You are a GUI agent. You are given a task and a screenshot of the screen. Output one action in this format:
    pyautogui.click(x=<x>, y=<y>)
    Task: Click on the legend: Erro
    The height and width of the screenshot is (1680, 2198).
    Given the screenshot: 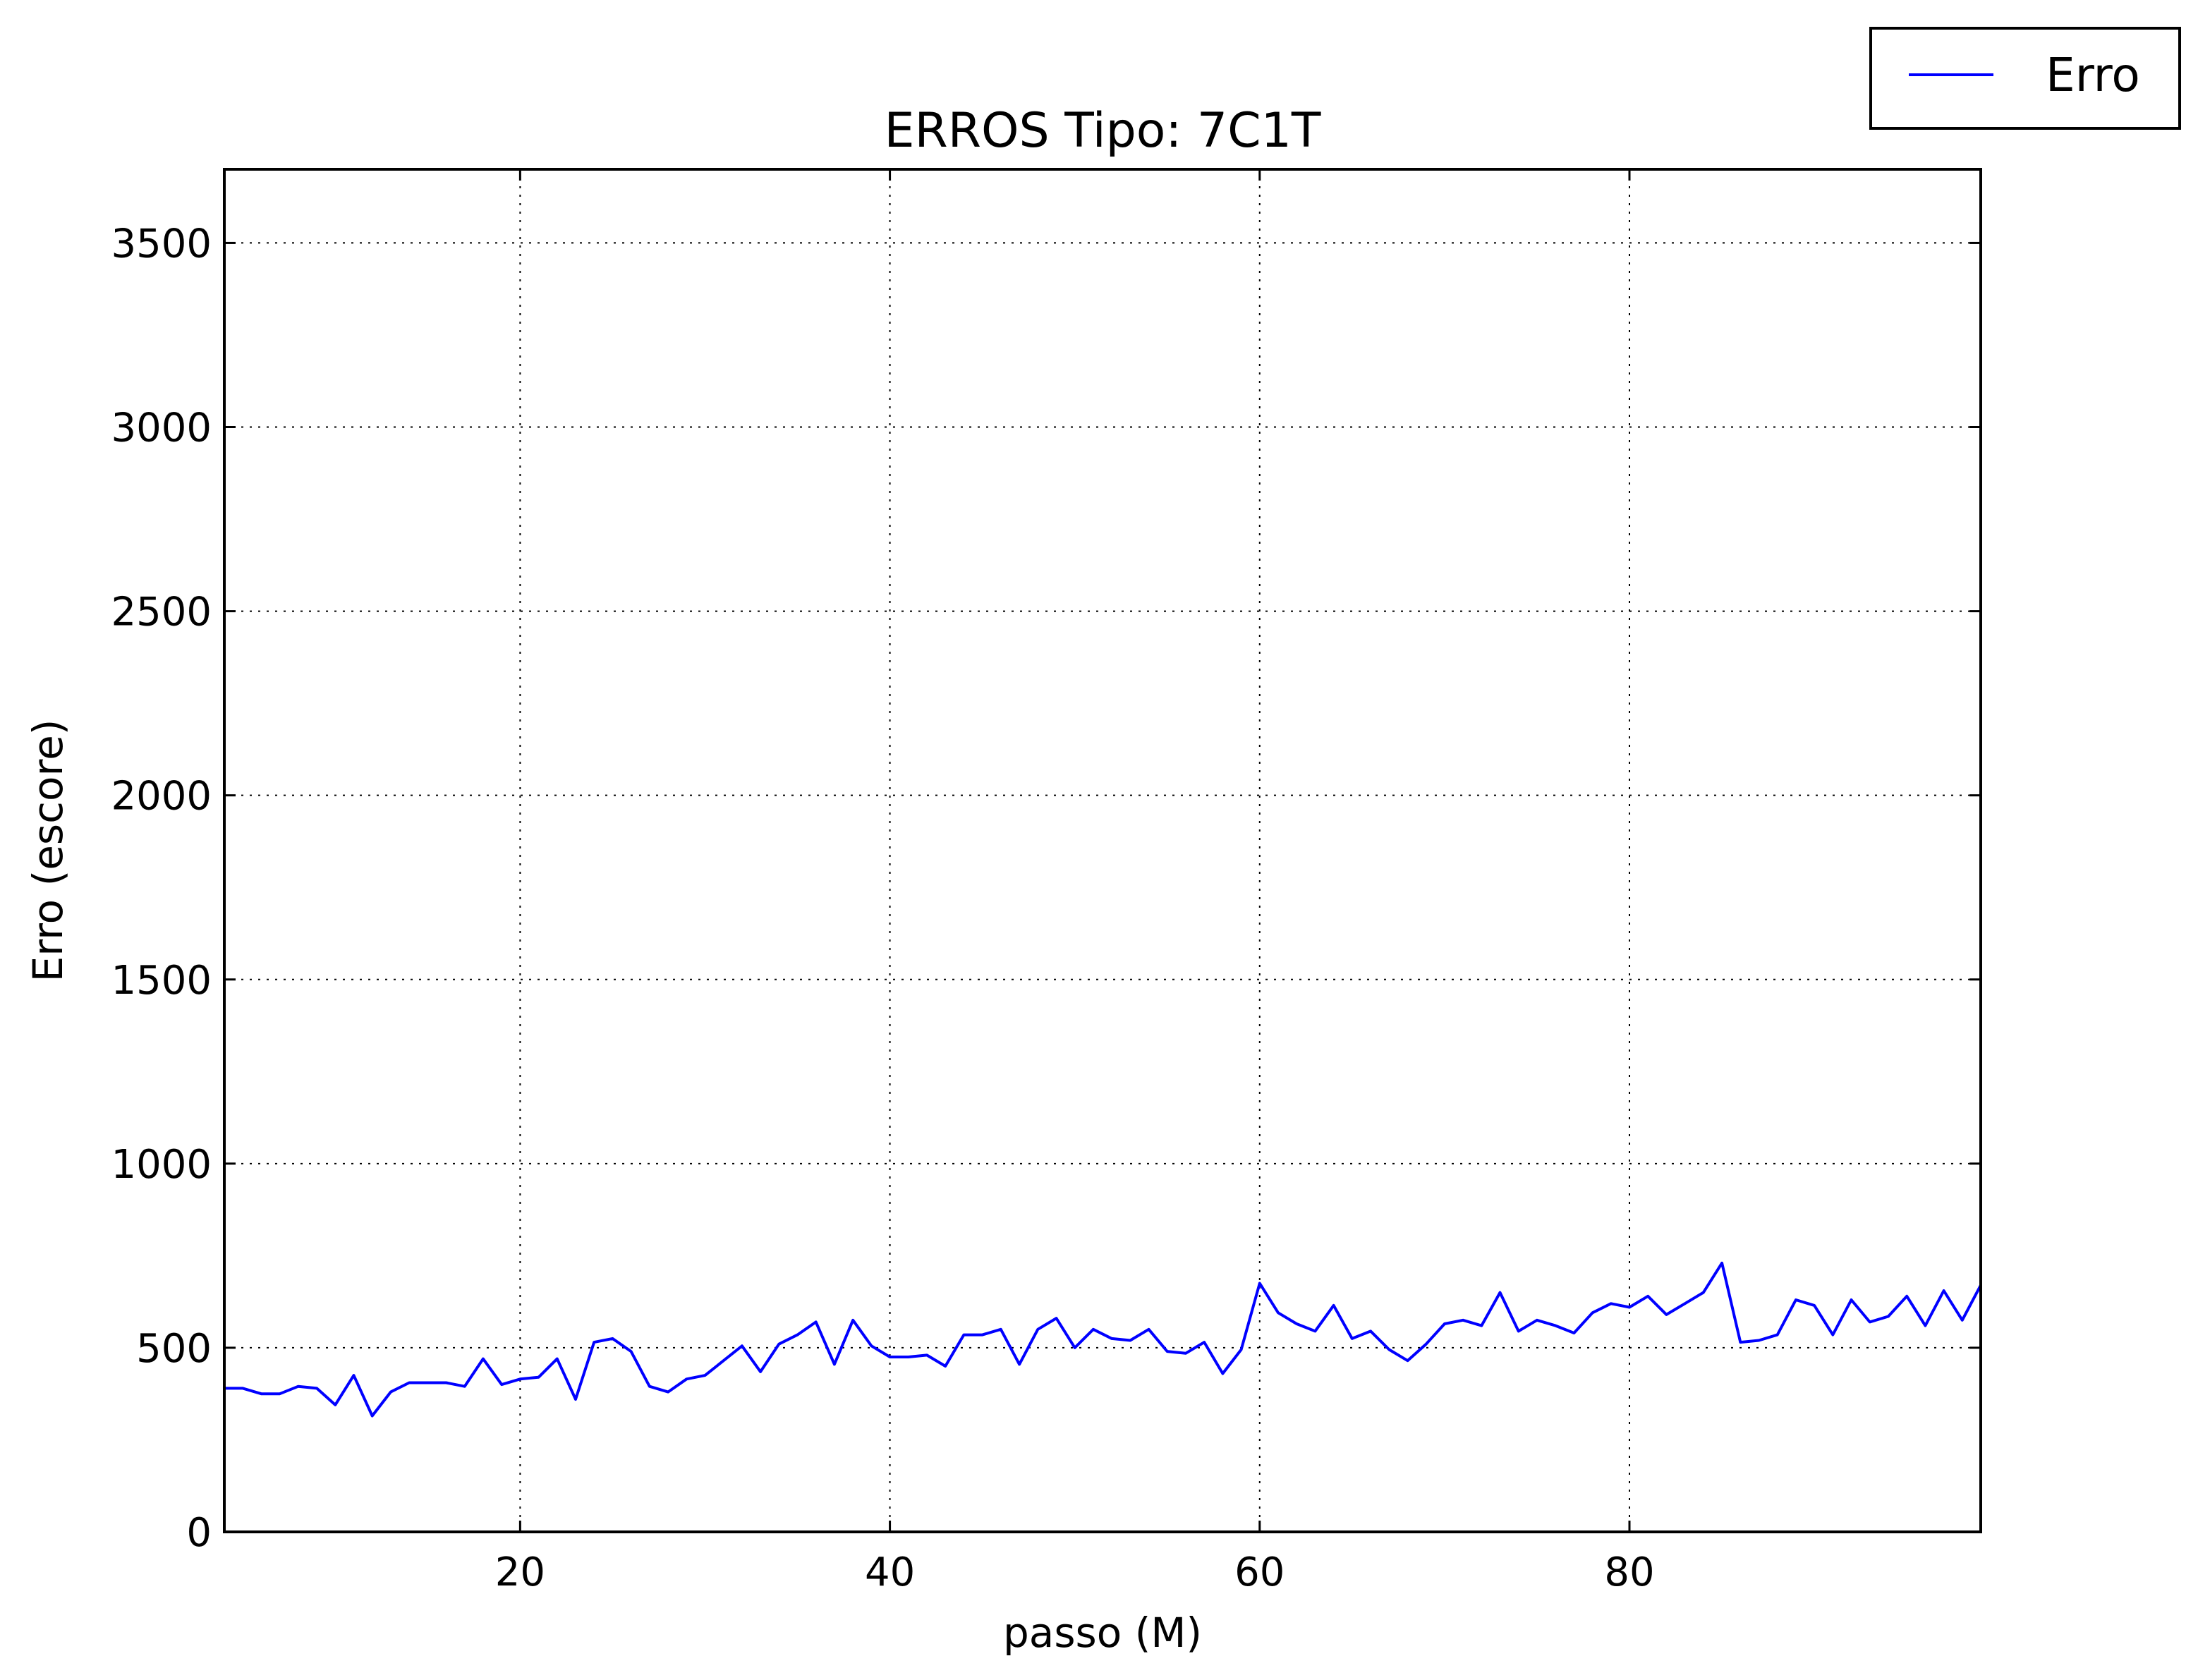 What is the action you would take?
    pyautogui.click(x=2025, y=78)
    